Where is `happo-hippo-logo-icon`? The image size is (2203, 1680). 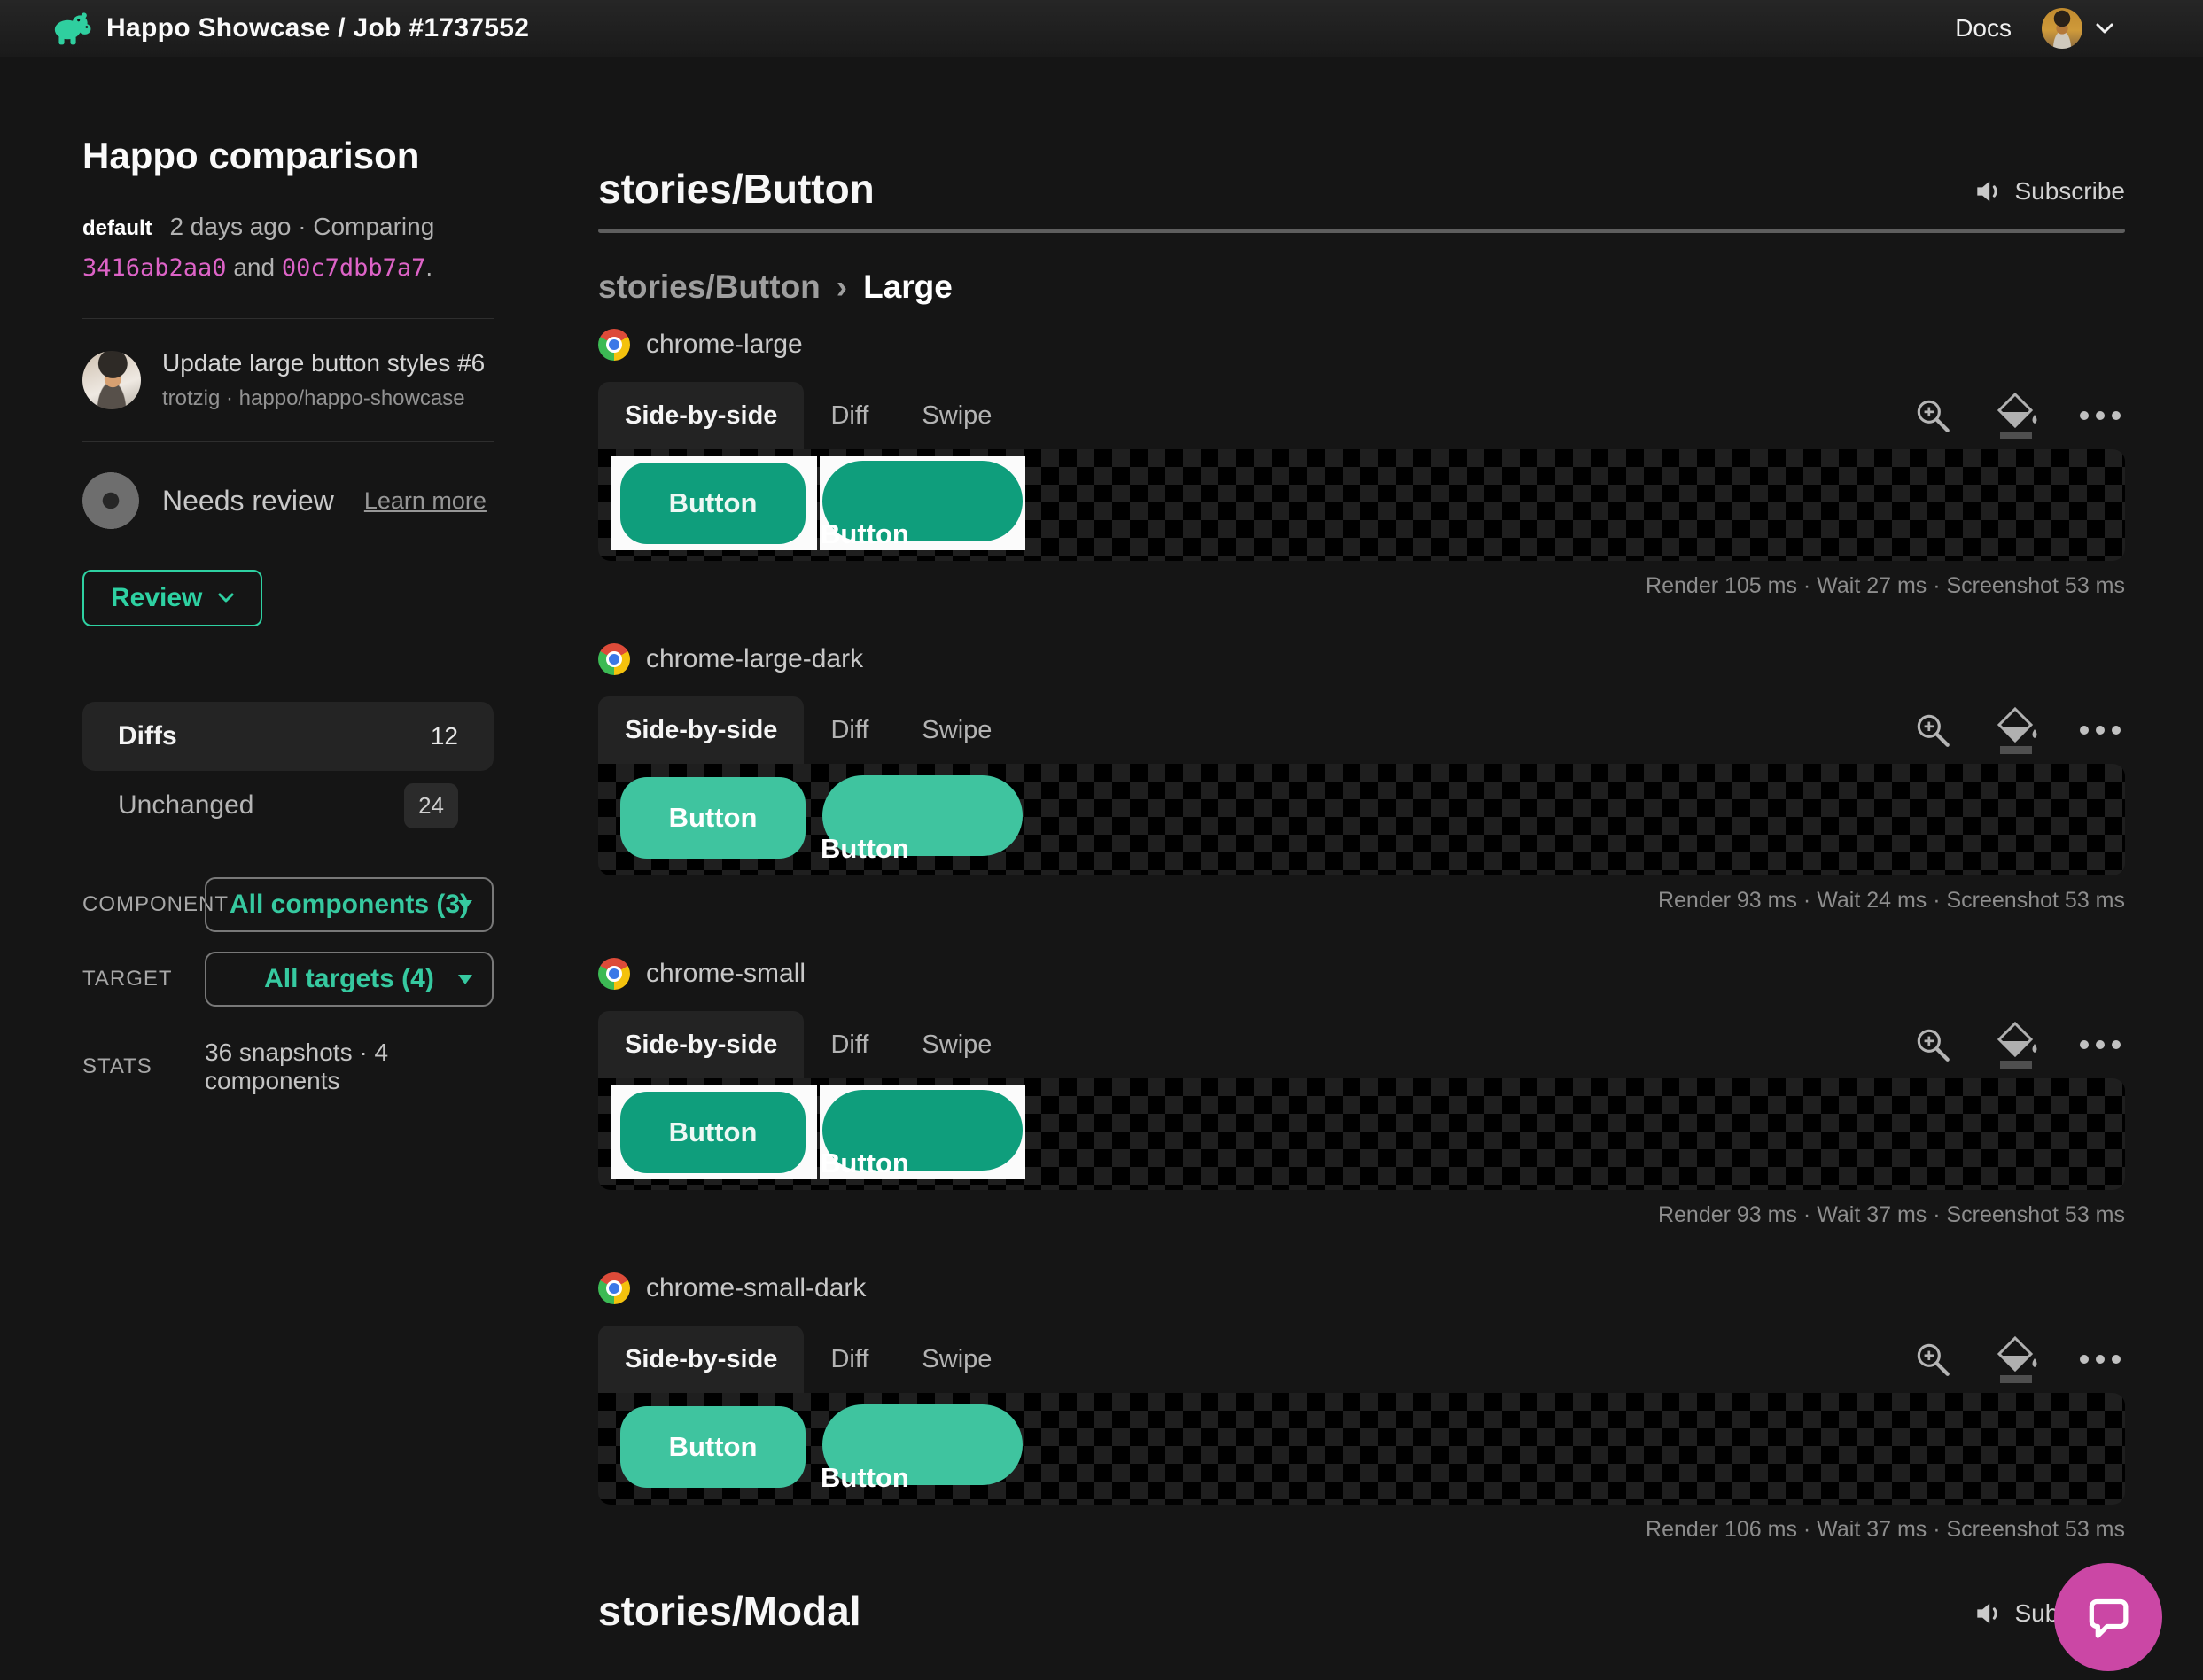 happo-hippo-logo-icon is located at coordinates (71, 28).